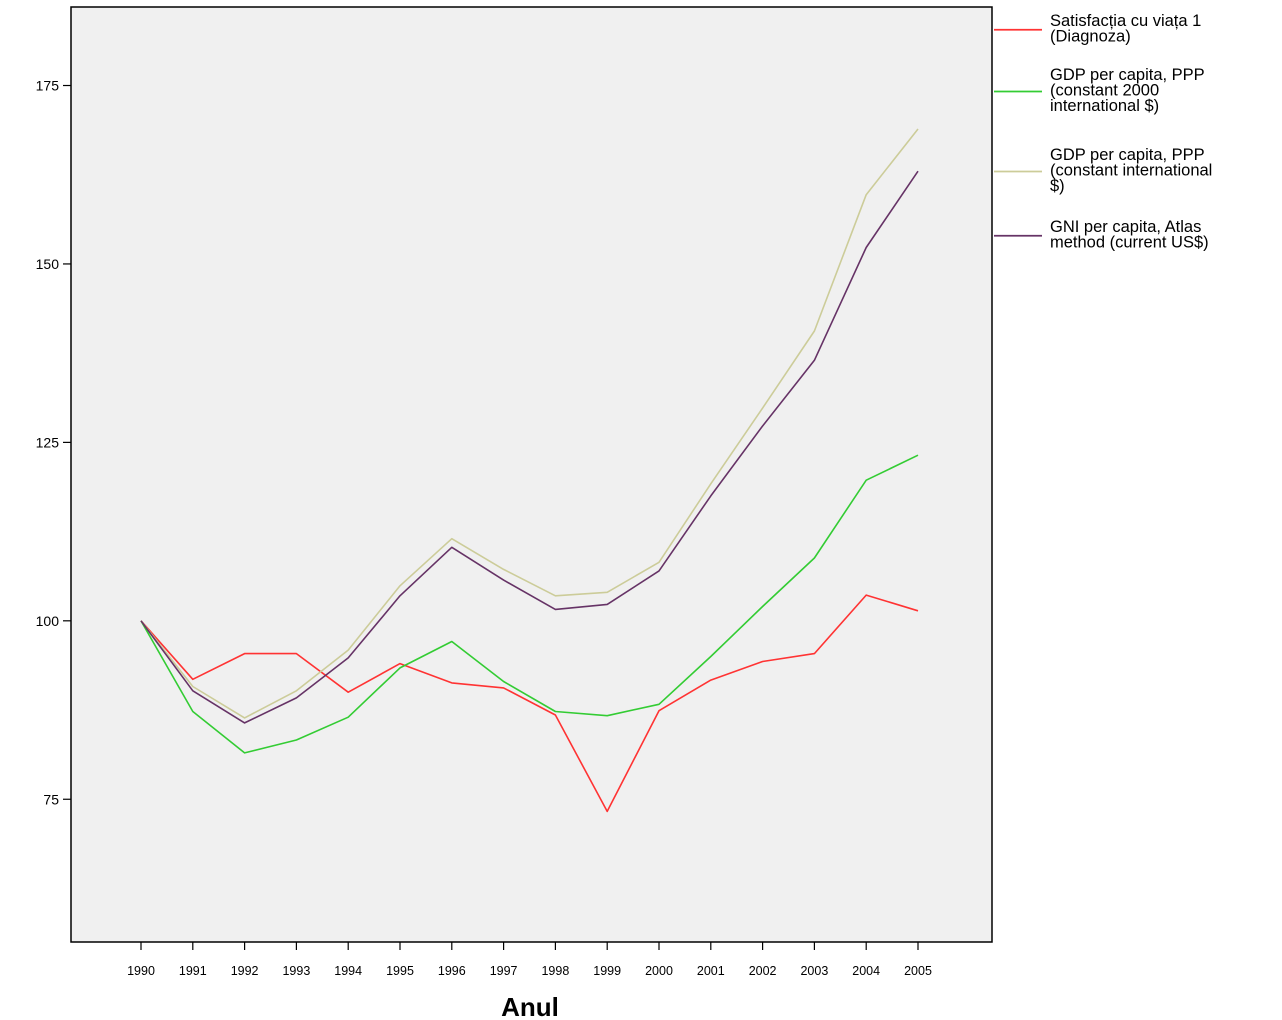 This screenshot has width=1282, height=1020. Describe the element at coordinates (1125, 227) in the screenshot. I see `legend-label: GNI per capita, Atlas` at that location.